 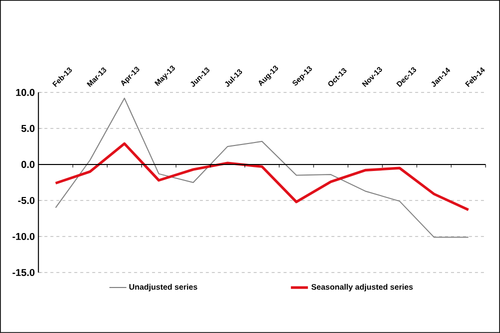 What do you see at coordinates (27, 128) in the screenshot?
I see `y-tick-label: 5.0` at bounding box center [27, 128].